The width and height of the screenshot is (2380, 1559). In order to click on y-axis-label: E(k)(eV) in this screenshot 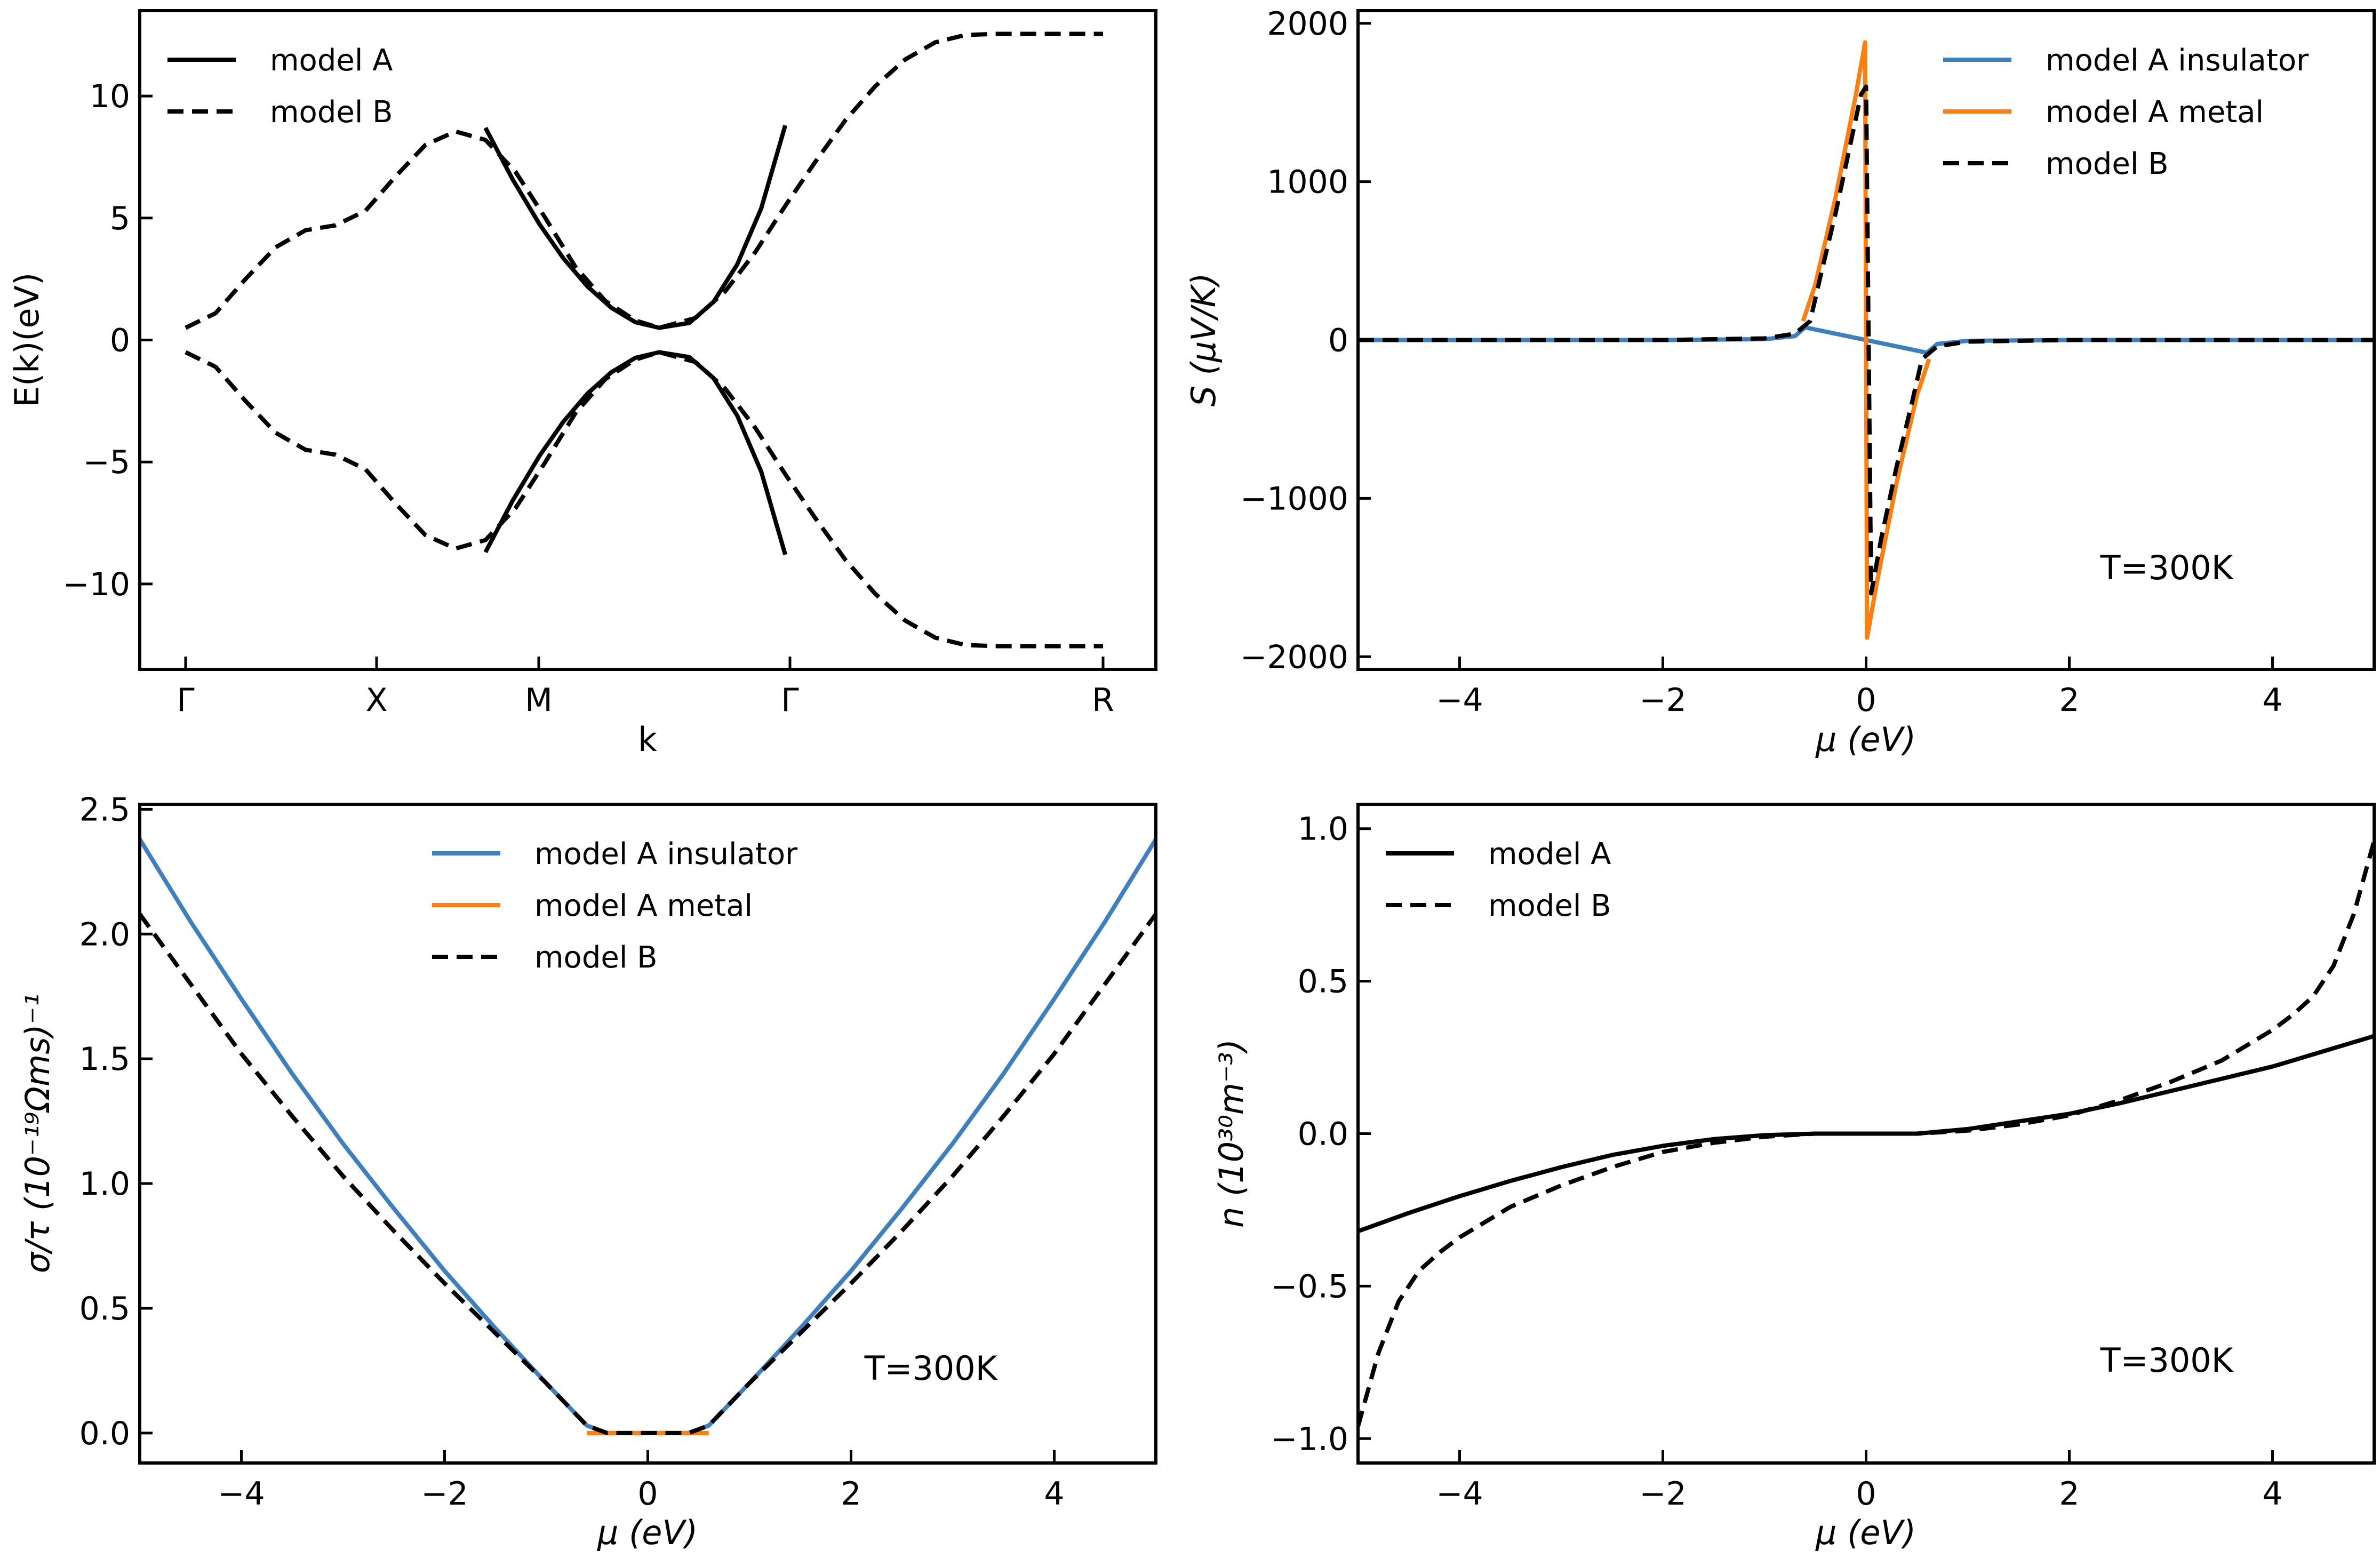, I will do `click(26, 340)`.